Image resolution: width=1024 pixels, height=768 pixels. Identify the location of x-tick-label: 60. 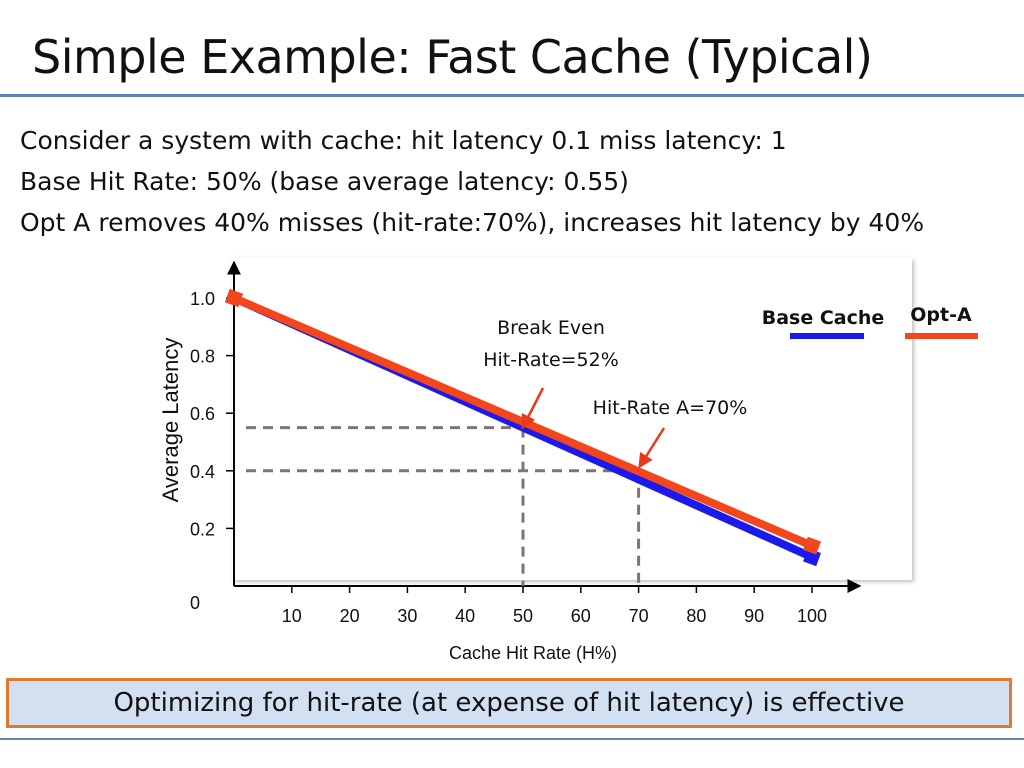
(581, 616).